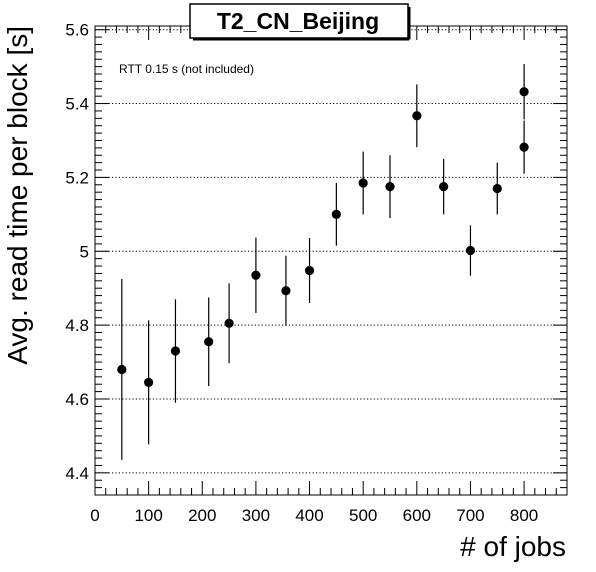  Describe the element at coordinates (77, 325) in the screenshot. I see `y-tick-label: 4.8` at that location.